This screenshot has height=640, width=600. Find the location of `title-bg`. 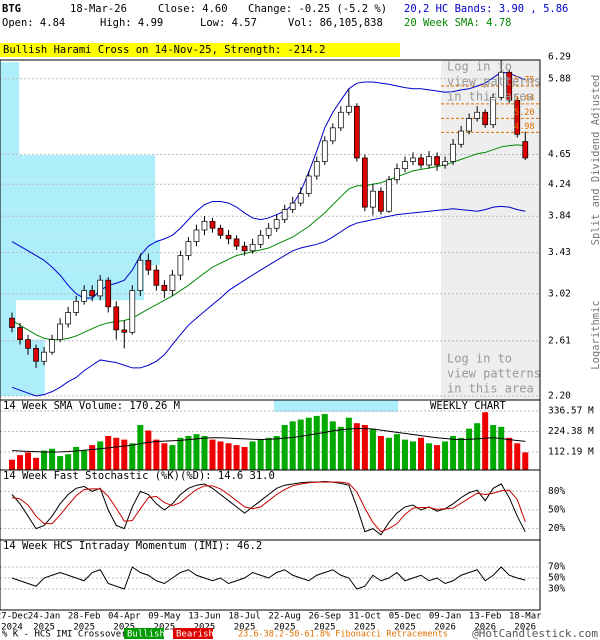

title-bg is located at coordinates (336, 406).